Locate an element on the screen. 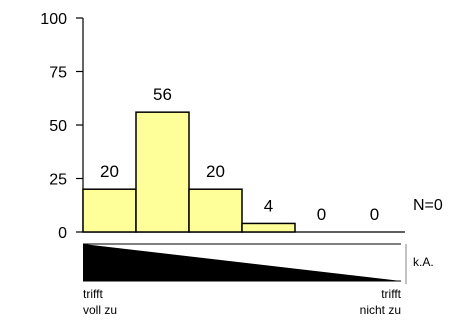 The width and height of the screenshot is (455, 330). scale-wedge is located at coordinates (242, 262).